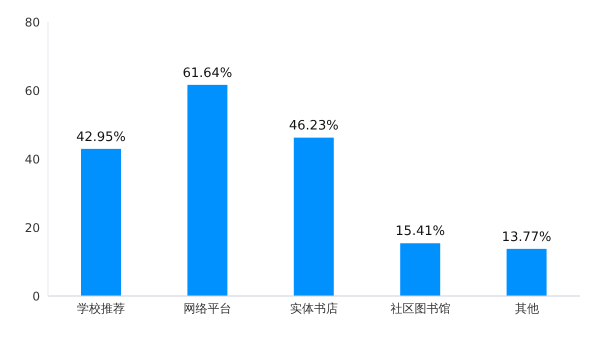 The height and width of the screenshot is (340, 600). I want to click on x-tick-label: 学校推荐, so click(101, 309).